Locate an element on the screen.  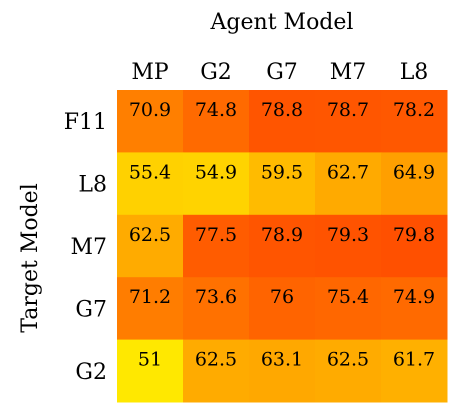
cell-value-label: 73.6 is located at coordinates (216, 297).